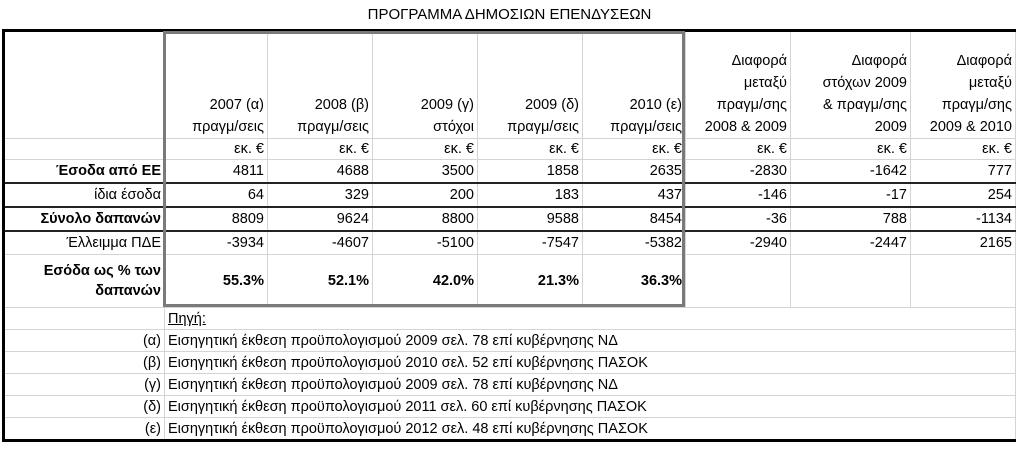  What do you see at coordinates (151, 340) in the screenshot?
I see `note-marker: (α)` at bounding box center [151, 340].